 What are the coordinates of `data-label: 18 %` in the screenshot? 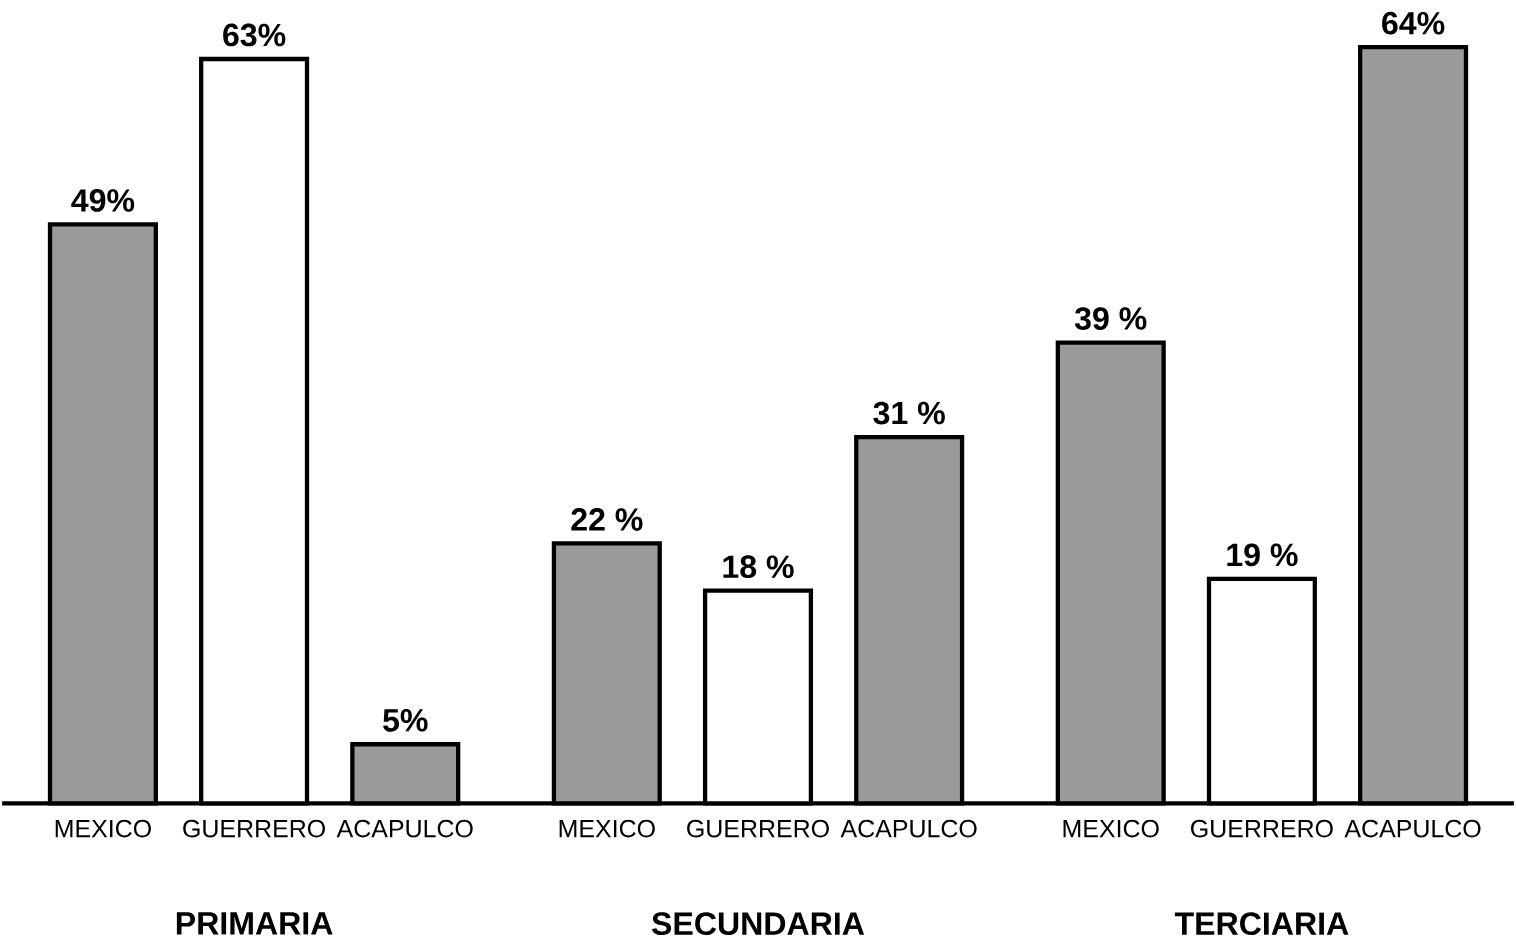 It's located at (758, 567).